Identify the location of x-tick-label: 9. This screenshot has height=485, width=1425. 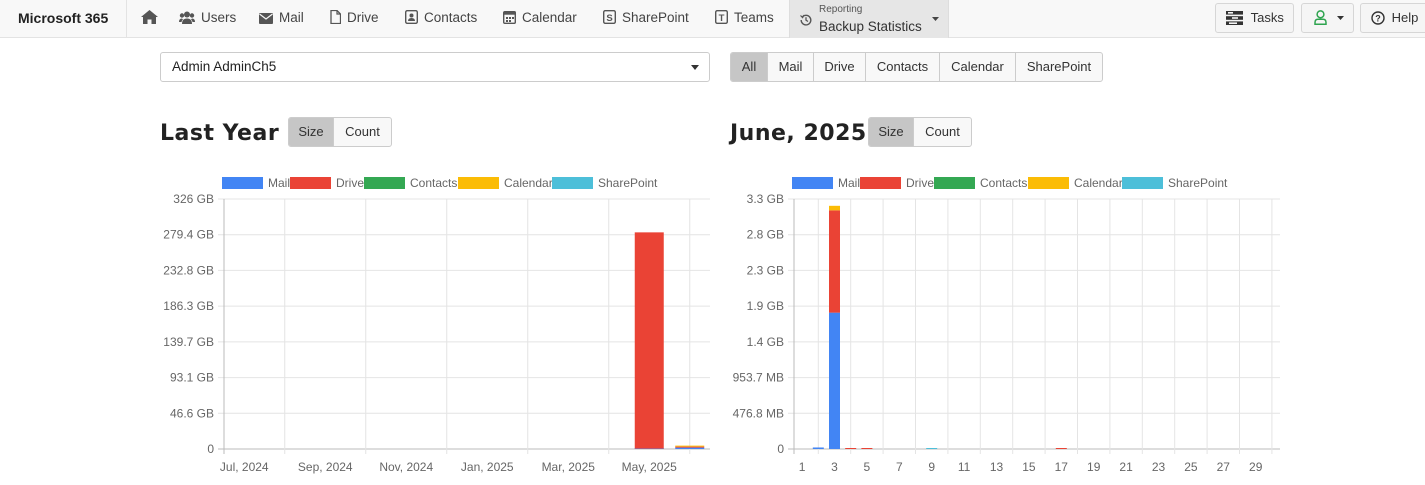
(931, 467).